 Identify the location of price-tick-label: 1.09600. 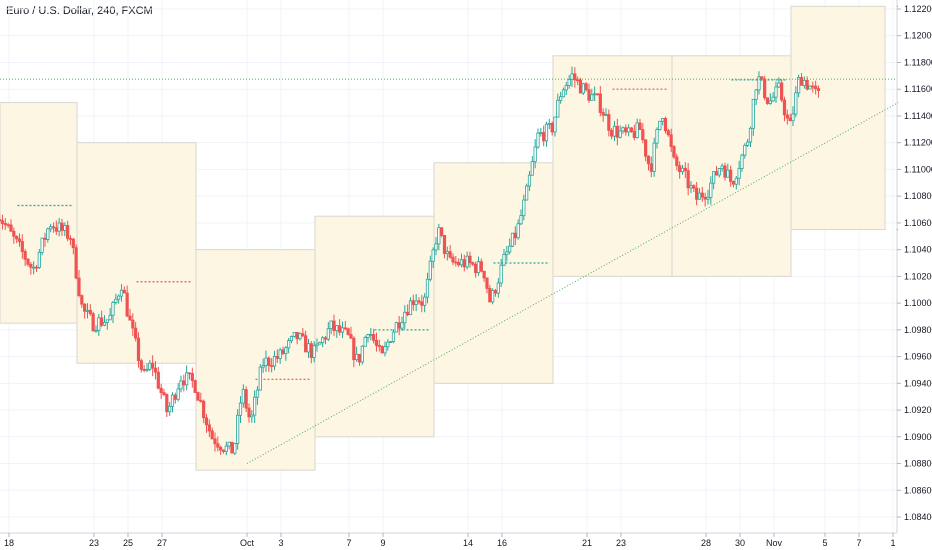
(918, 357).